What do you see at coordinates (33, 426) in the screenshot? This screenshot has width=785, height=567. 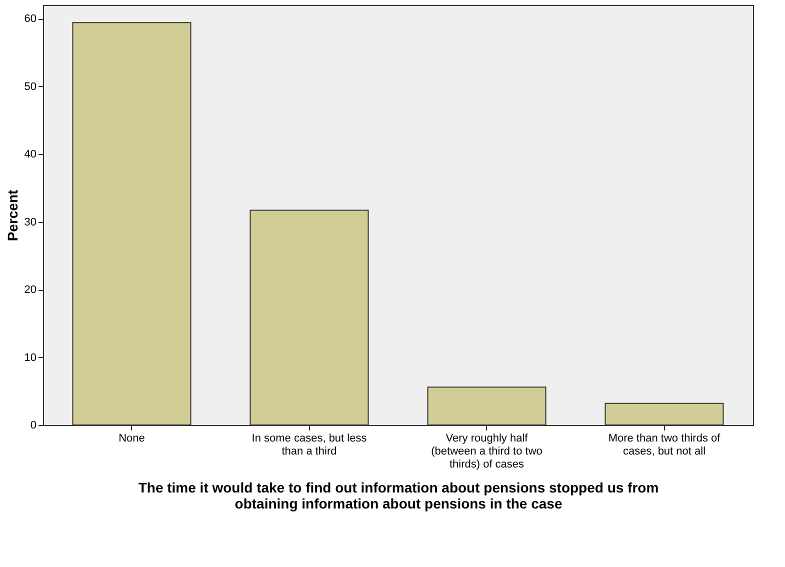 I see `y-tick-label: 0` at bounding box center [33, 426].